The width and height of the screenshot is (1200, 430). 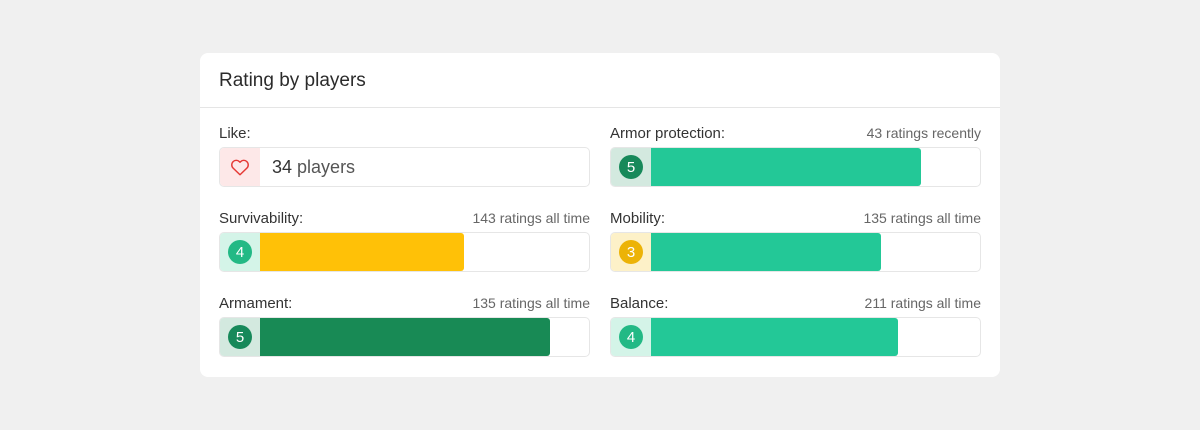 I want to click on rating-armor-protection: Armor protection: 43 ratings recently 5, so click(x=795, y=156).